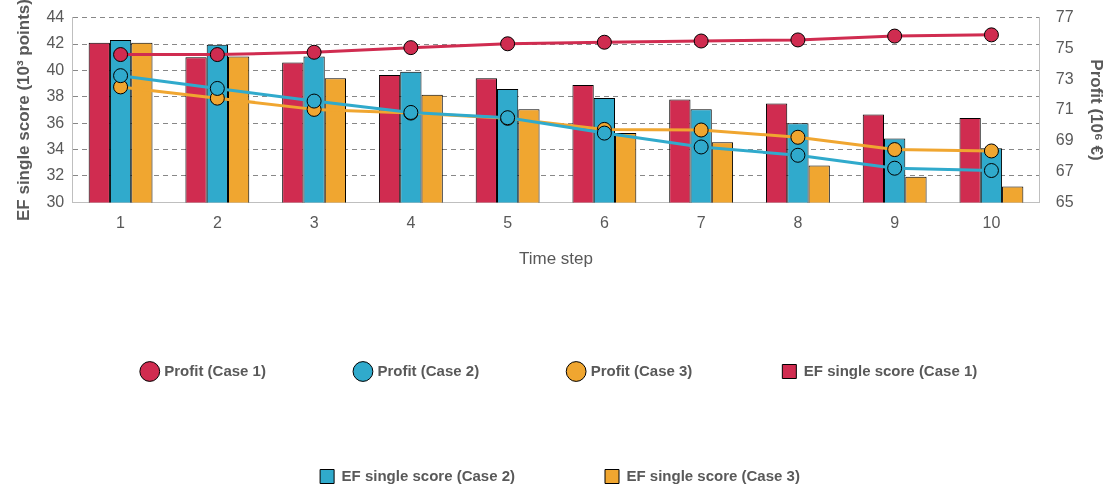 Image resolution: width=1120 pixels, height=494 pixels. I want to click on x-tick-label: 3, so click(314, 223).